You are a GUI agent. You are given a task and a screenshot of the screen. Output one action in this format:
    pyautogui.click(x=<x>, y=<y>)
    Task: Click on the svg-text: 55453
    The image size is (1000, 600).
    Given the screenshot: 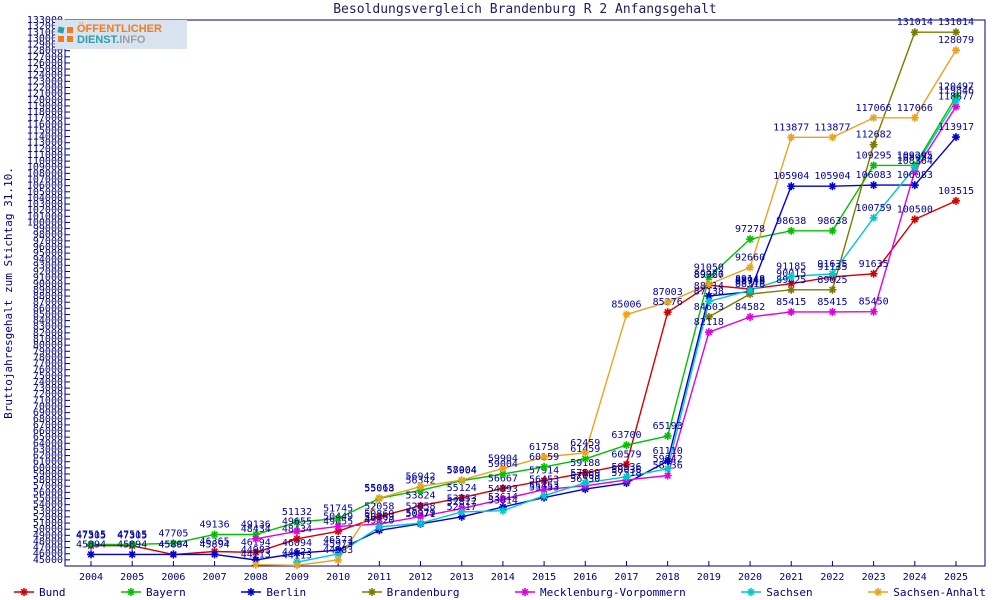 What is the action you would take?
    pyautogui.click(x=544, y=486)
    